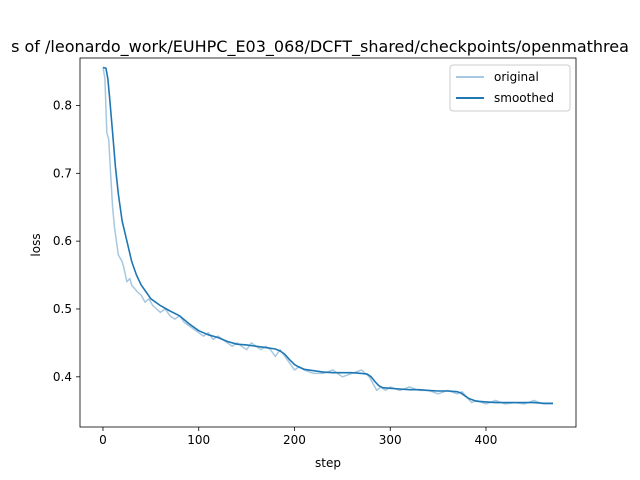 The image size is (640, 480). I want to click on y-axis-label: loss, so click(36, 244).